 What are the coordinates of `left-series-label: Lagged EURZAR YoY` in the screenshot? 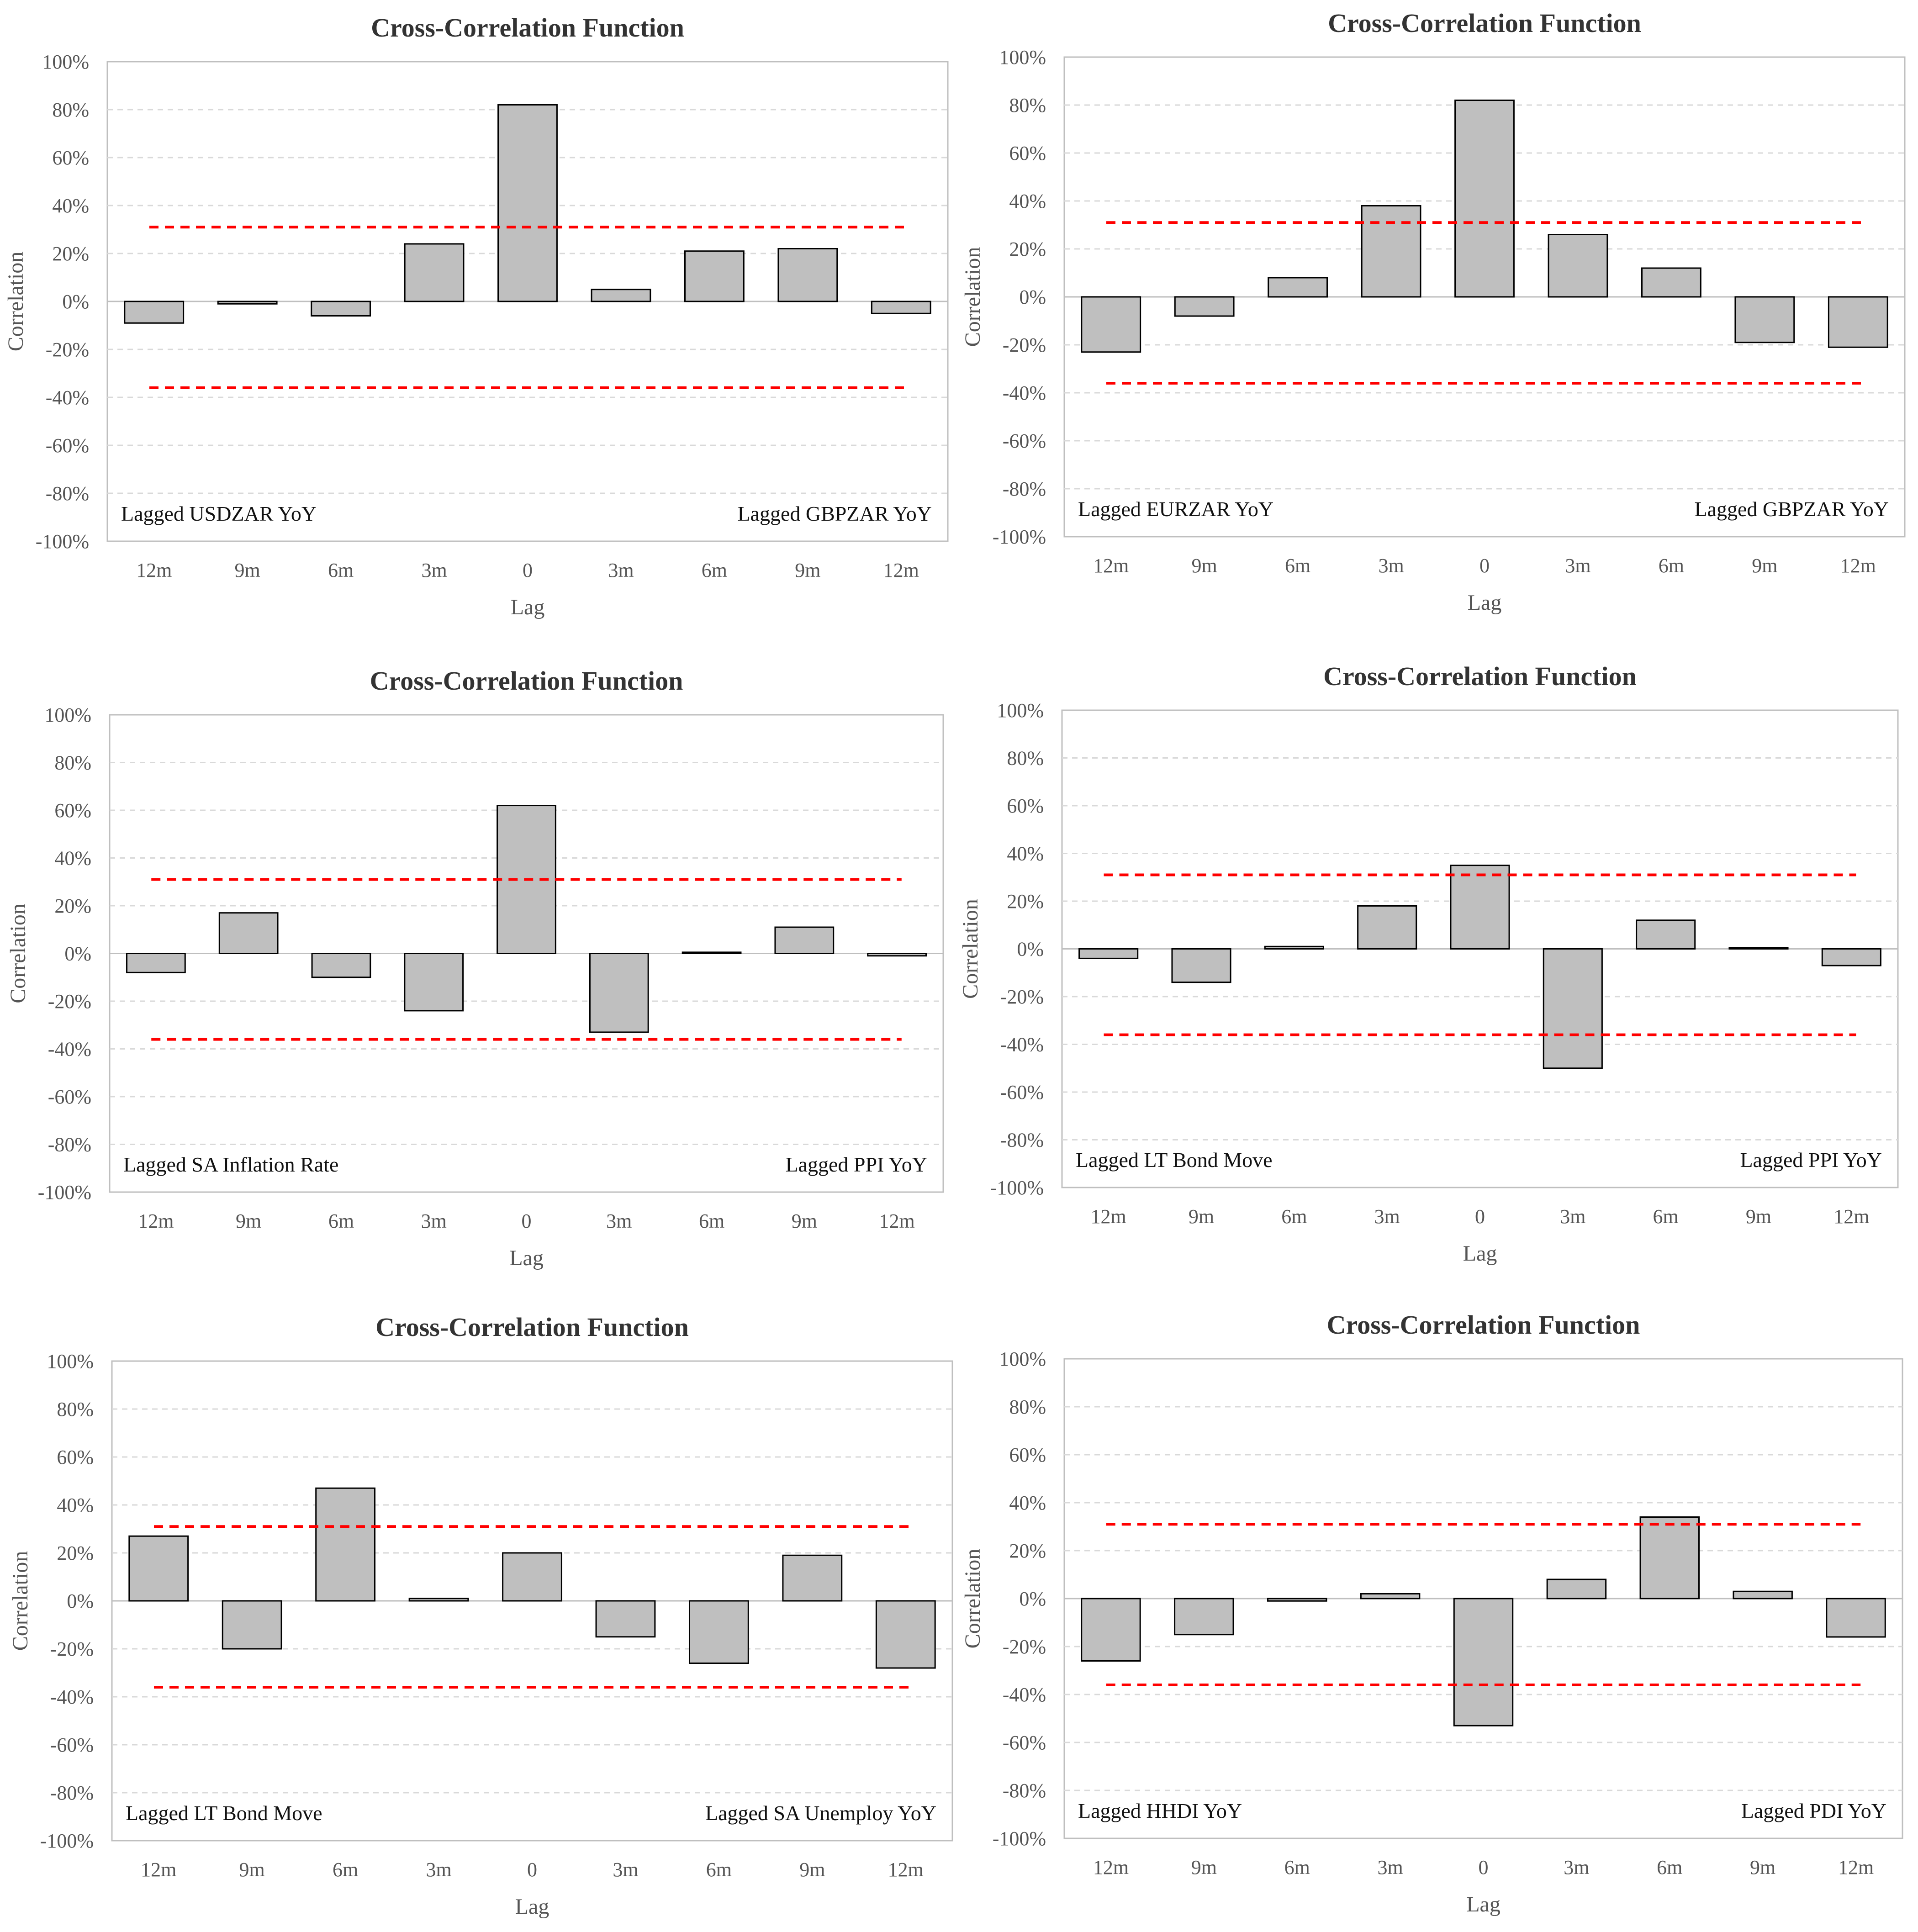 It's located at (1175, 509).